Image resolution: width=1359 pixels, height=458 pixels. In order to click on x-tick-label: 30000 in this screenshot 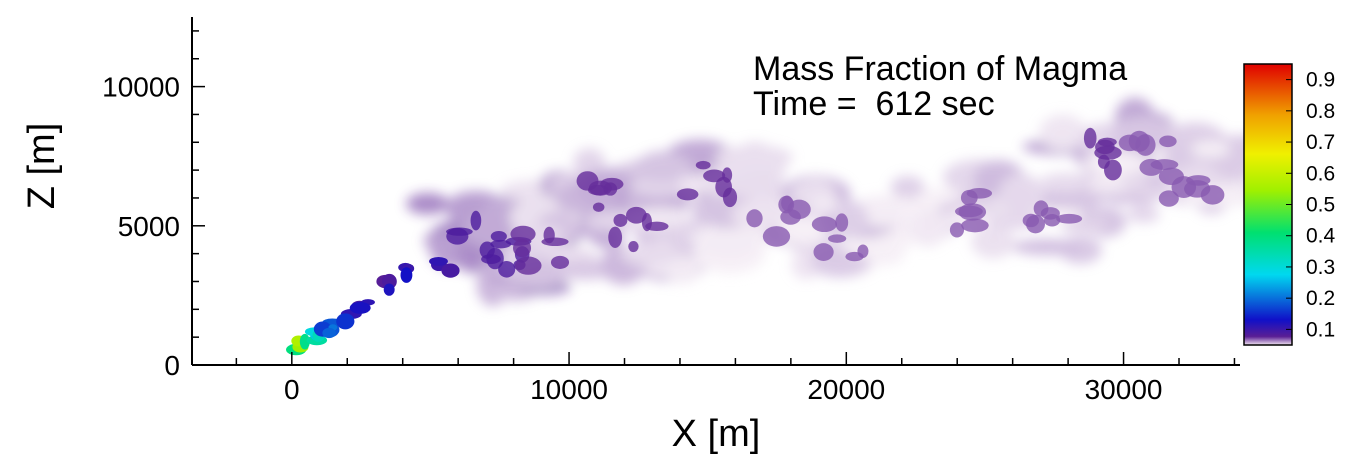, I will do `click(1124, 389)`.